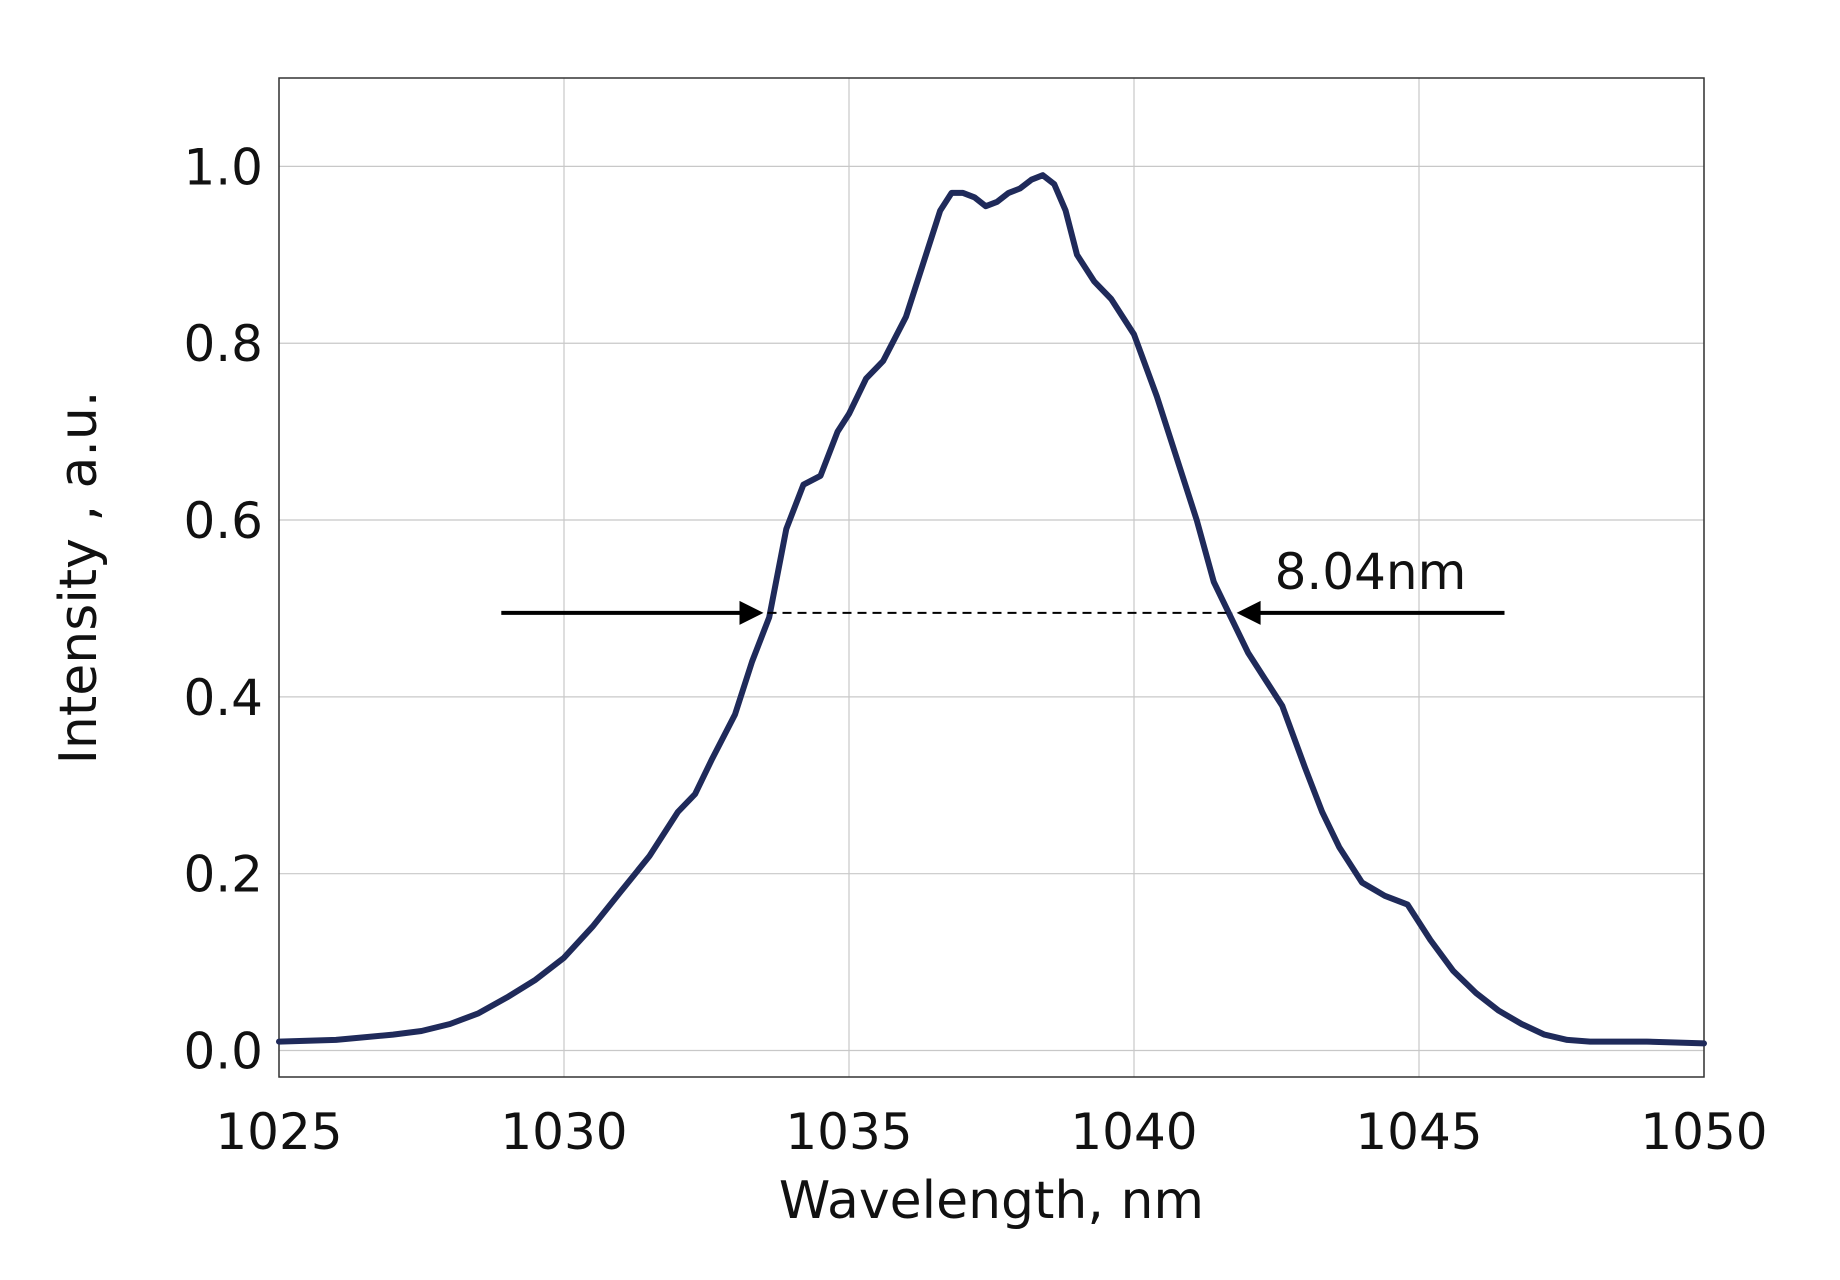 The image size is (1840, 1280). What do you see at coordinates (223, 698) in the screenshot?
I see `y-tick-label: 0.4` at bounding box center [223, 698].